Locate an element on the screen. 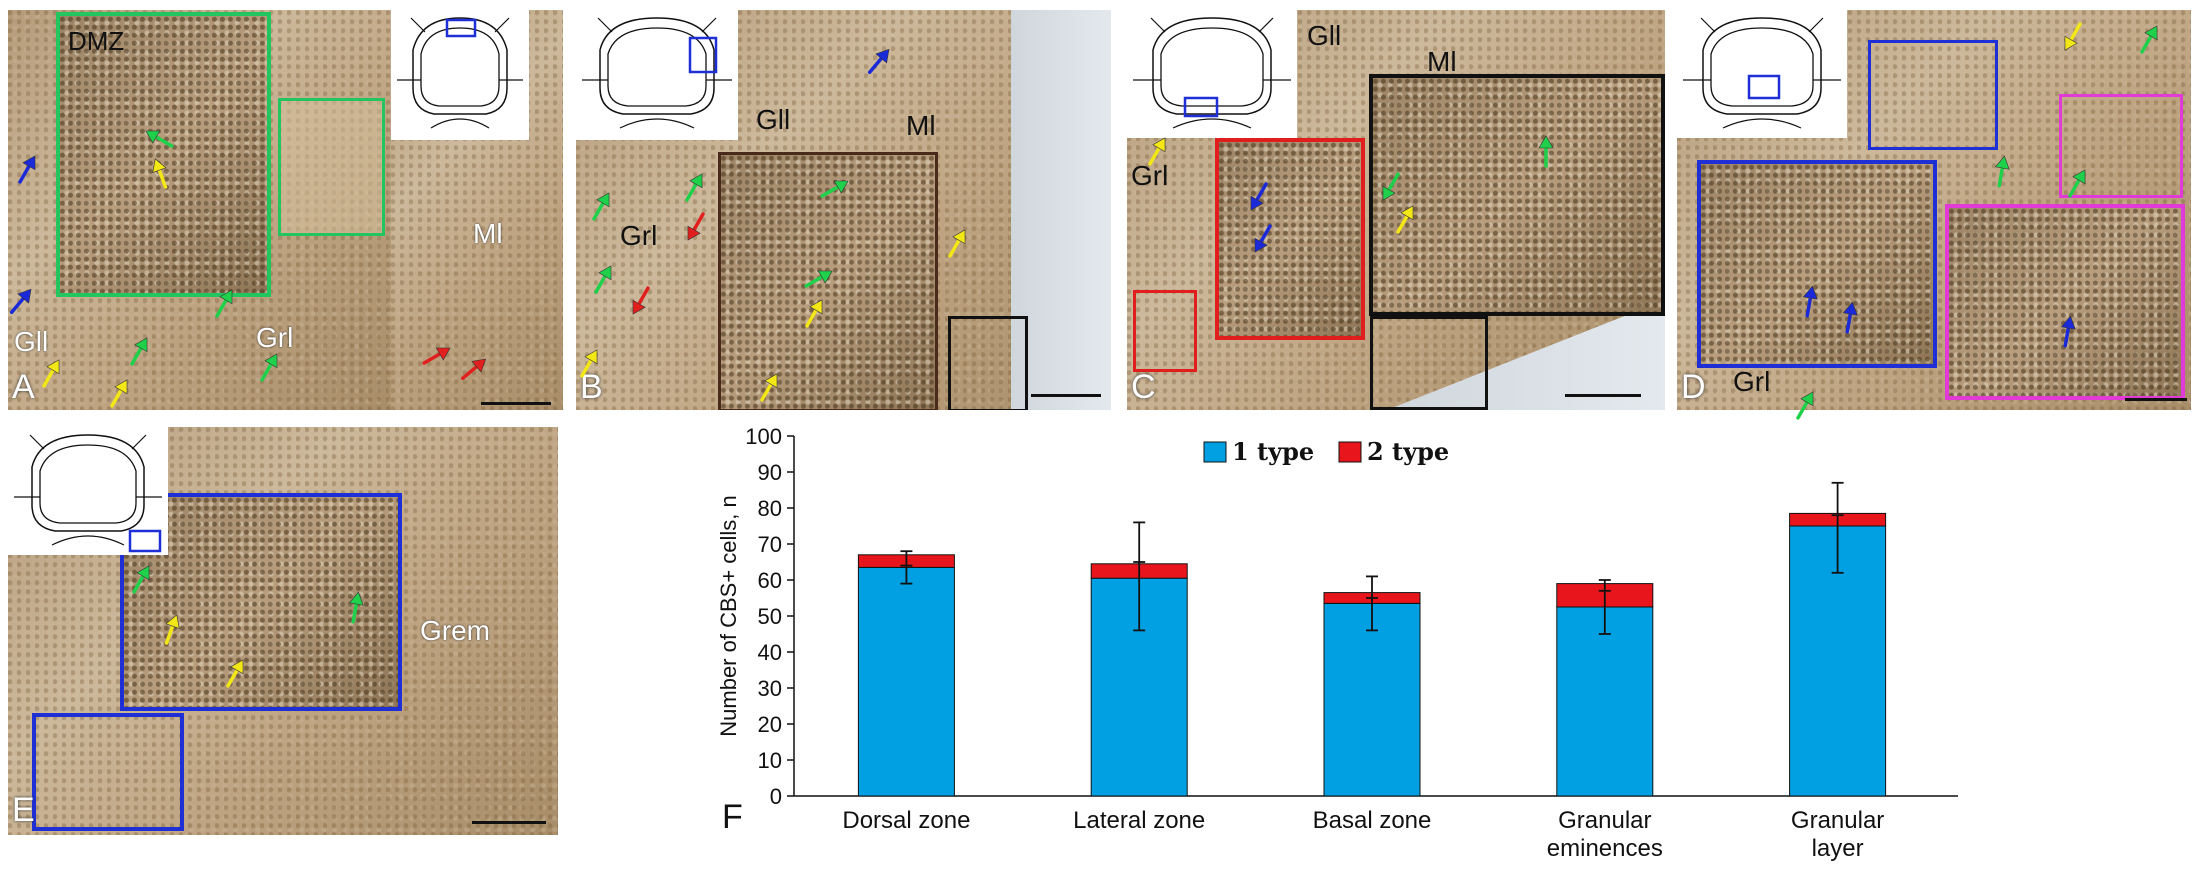  y-tick-label: 60 is located at coordinates (770, 580).